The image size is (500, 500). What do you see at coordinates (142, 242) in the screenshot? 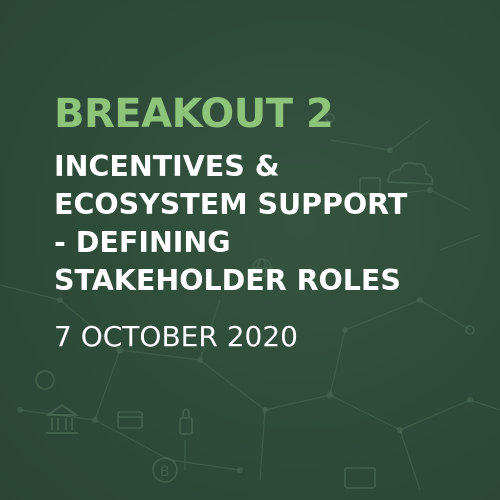
I see `title-line: - DEFINING` at bounding box center [142, 242].